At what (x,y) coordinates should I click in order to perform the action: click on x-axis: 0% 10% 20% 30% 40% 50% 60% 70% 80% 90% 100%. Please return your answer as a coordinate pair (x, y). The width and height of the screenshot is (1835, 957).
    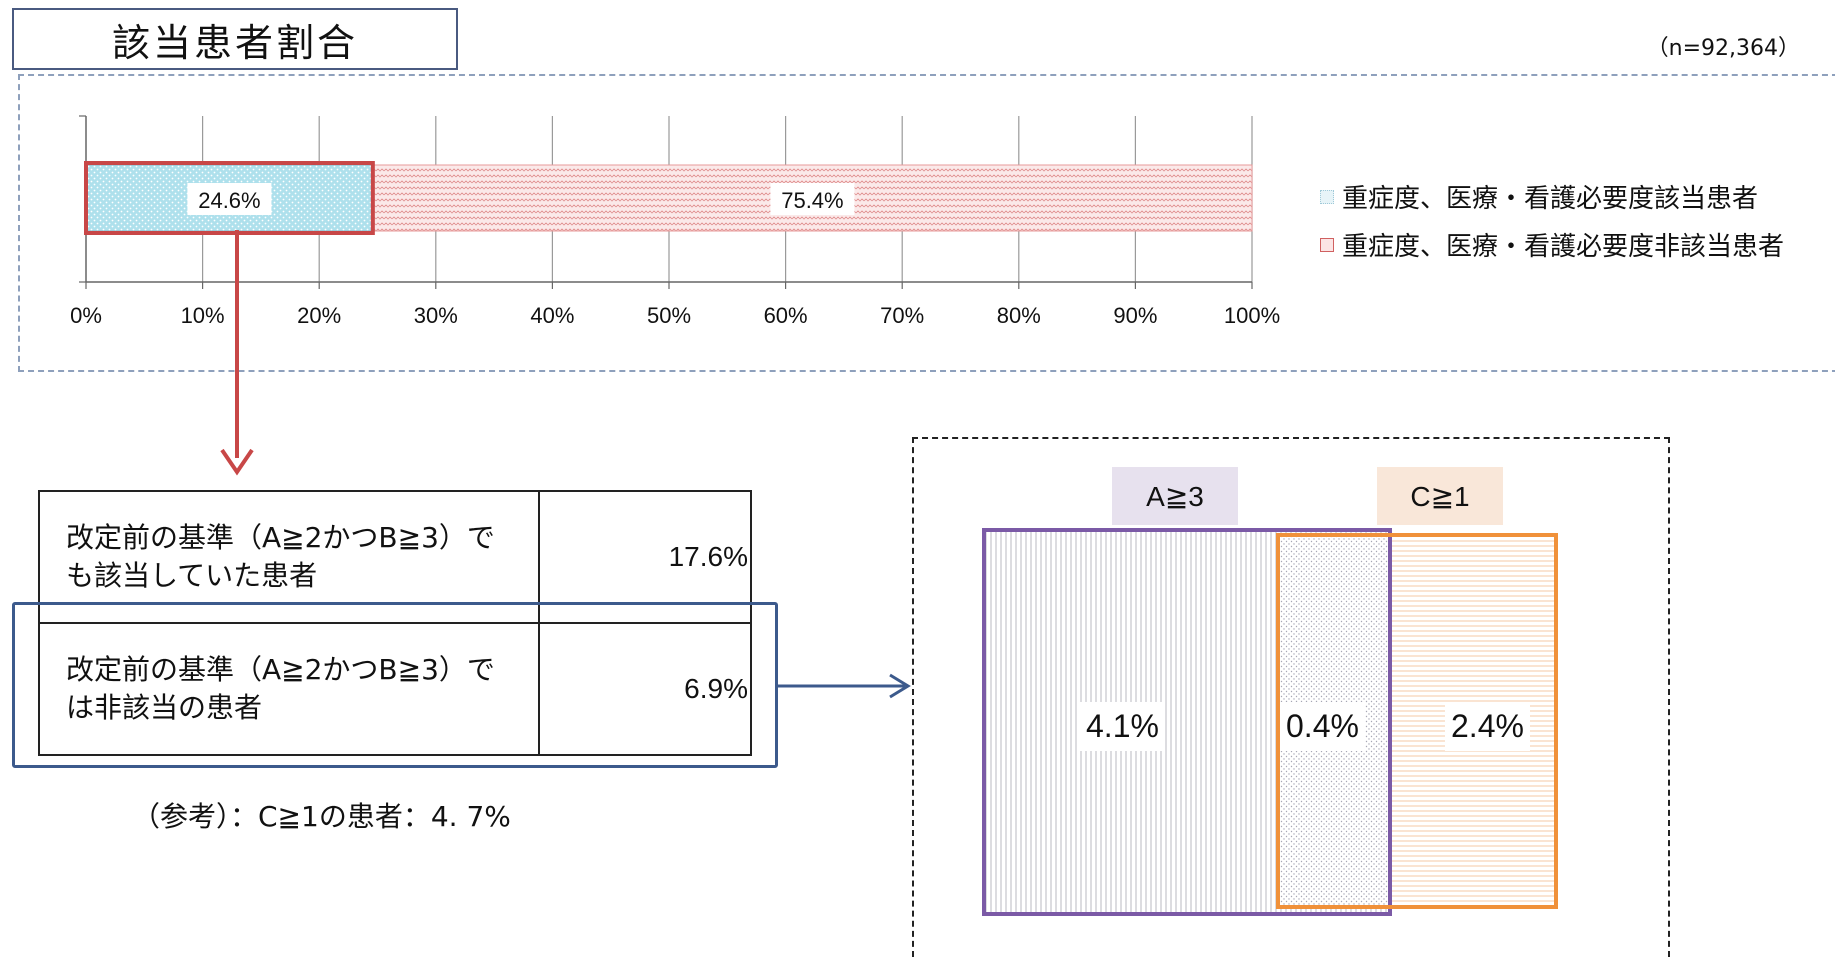
    Looking at the image, I should click on (675, 221).